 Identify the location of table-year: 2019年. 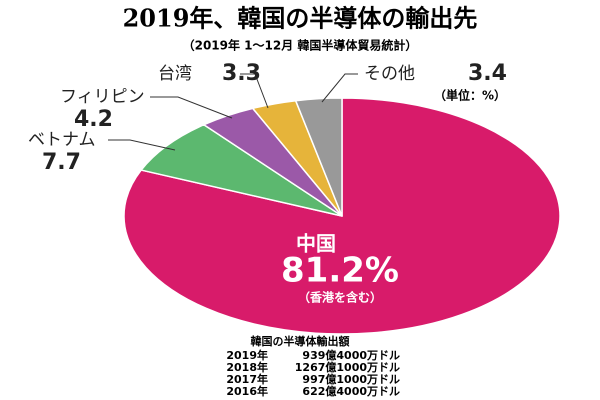
(247, 355).